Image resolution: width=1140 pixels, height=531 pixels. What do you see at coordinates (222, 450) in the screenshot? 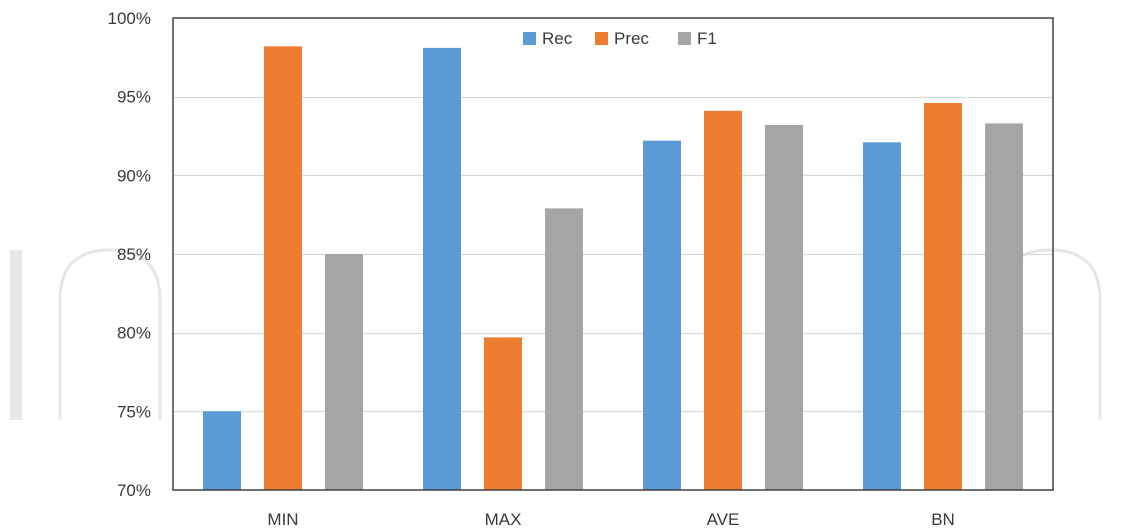
I see `bar-rec-min` at bounding box center [222, 450].